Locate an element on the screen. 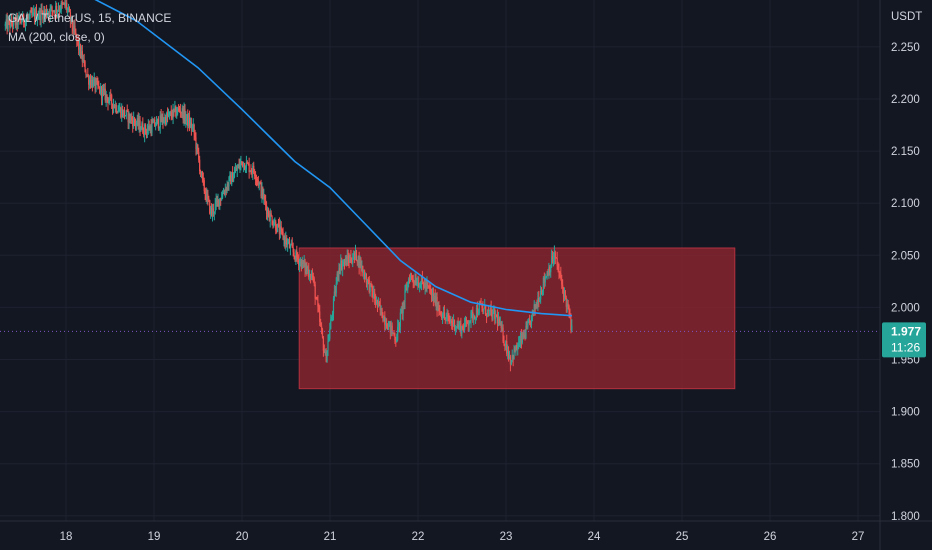  price-unit-label: USDT is located at coordinates (906, 17).